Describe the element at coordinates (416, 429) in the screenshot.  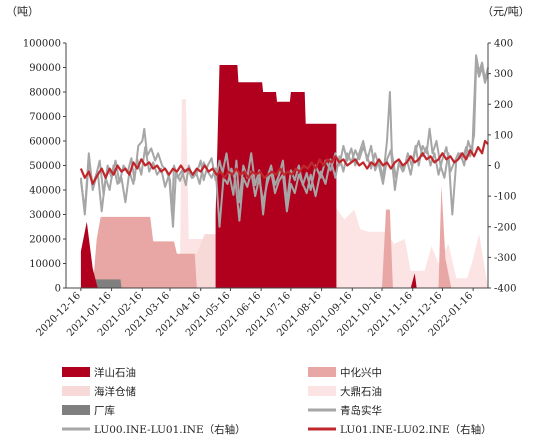
I see `legend-label-8: LU01.INE-LU02.INE（右轴）` at that location.